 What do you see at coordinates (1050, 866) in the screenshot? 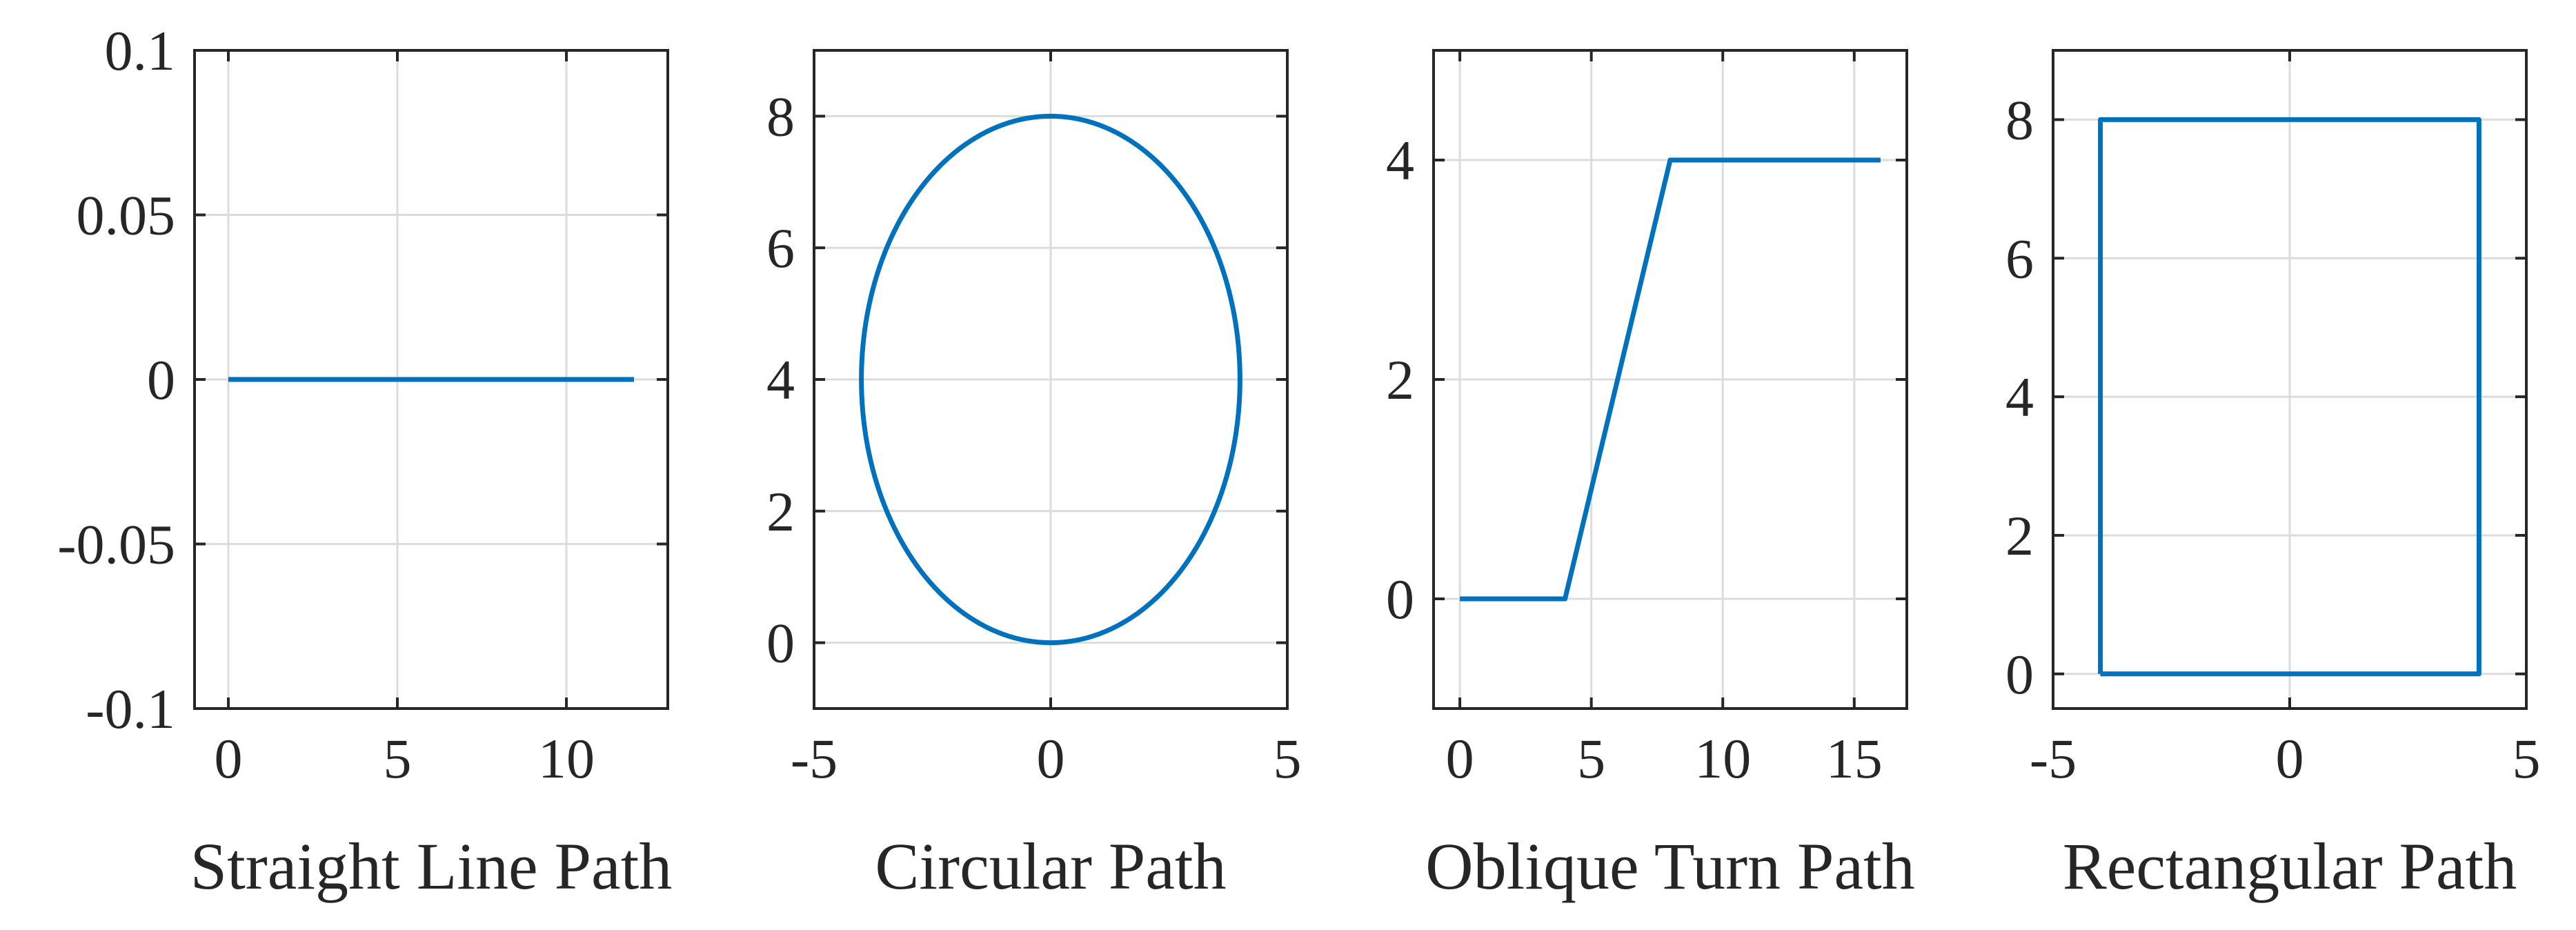
I see `x-axis-label: Circular Path` at bounding box center [1050, 866].